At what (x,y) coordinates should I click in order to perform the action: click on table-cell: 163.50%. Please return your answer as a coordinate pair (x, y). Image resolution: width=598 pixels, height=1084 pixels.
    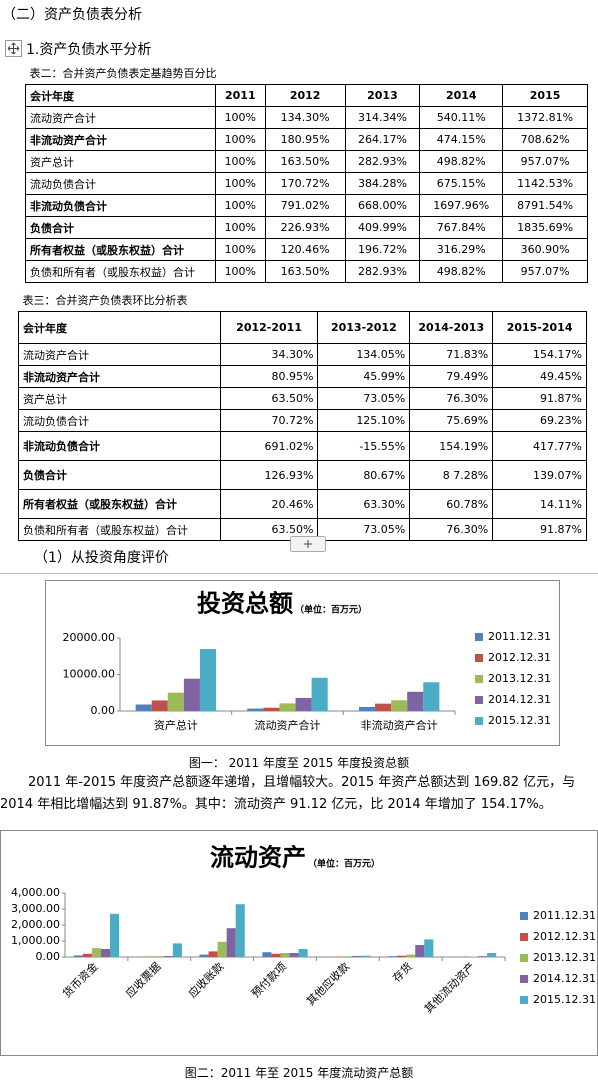
    Looking at the image, I should click on (305, 271).